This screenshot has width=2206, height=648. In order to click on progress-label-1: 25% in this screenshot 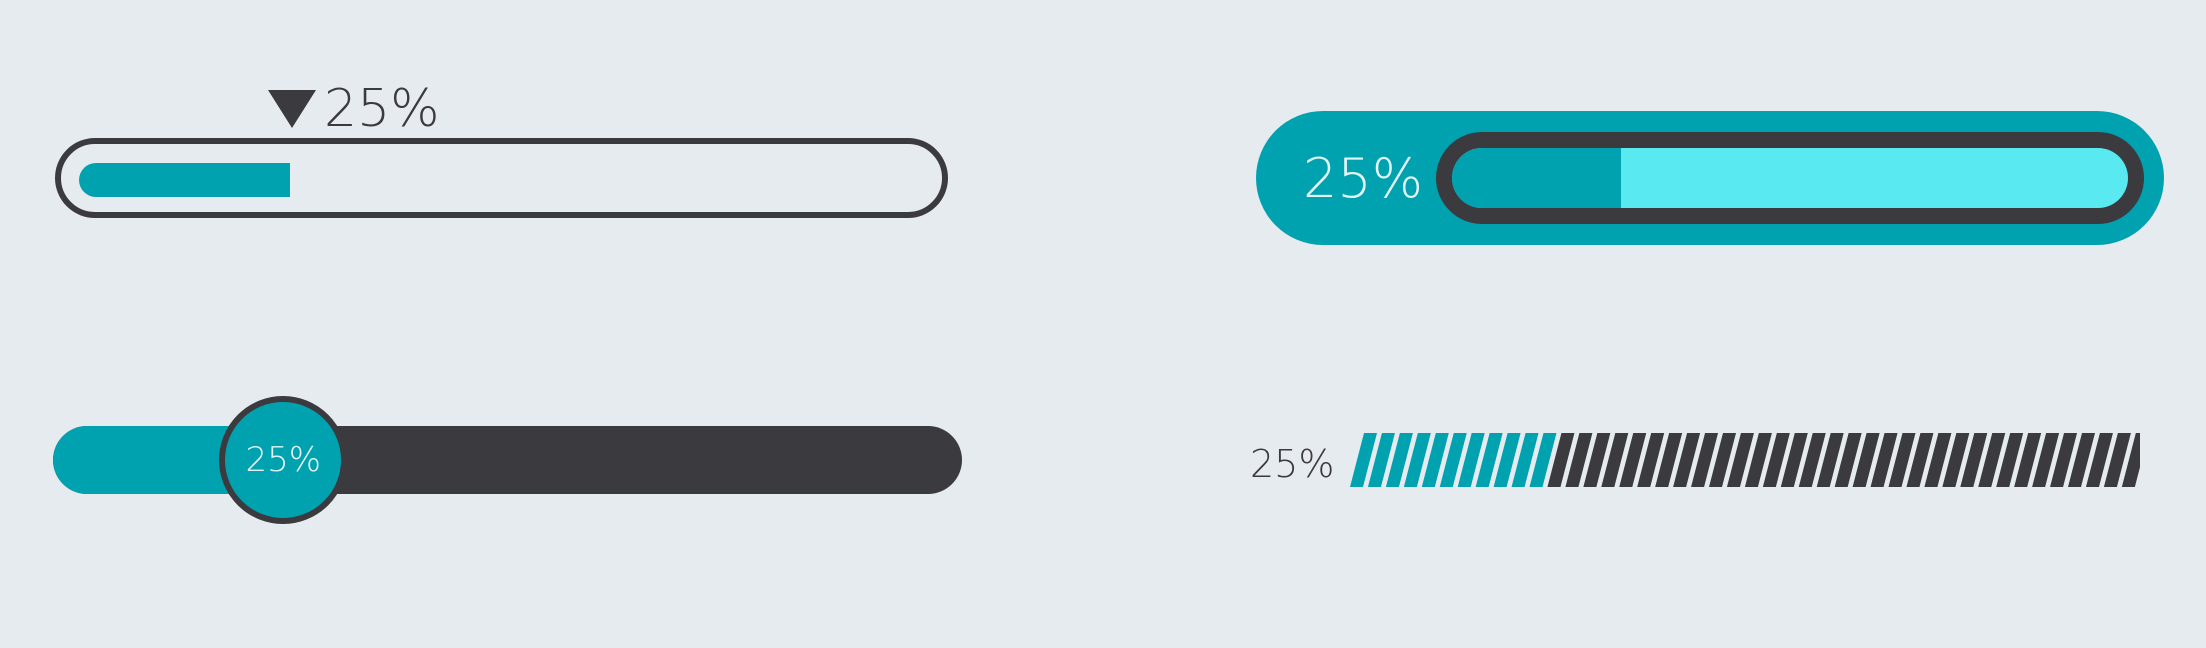, I will do `click(382, 109)`.